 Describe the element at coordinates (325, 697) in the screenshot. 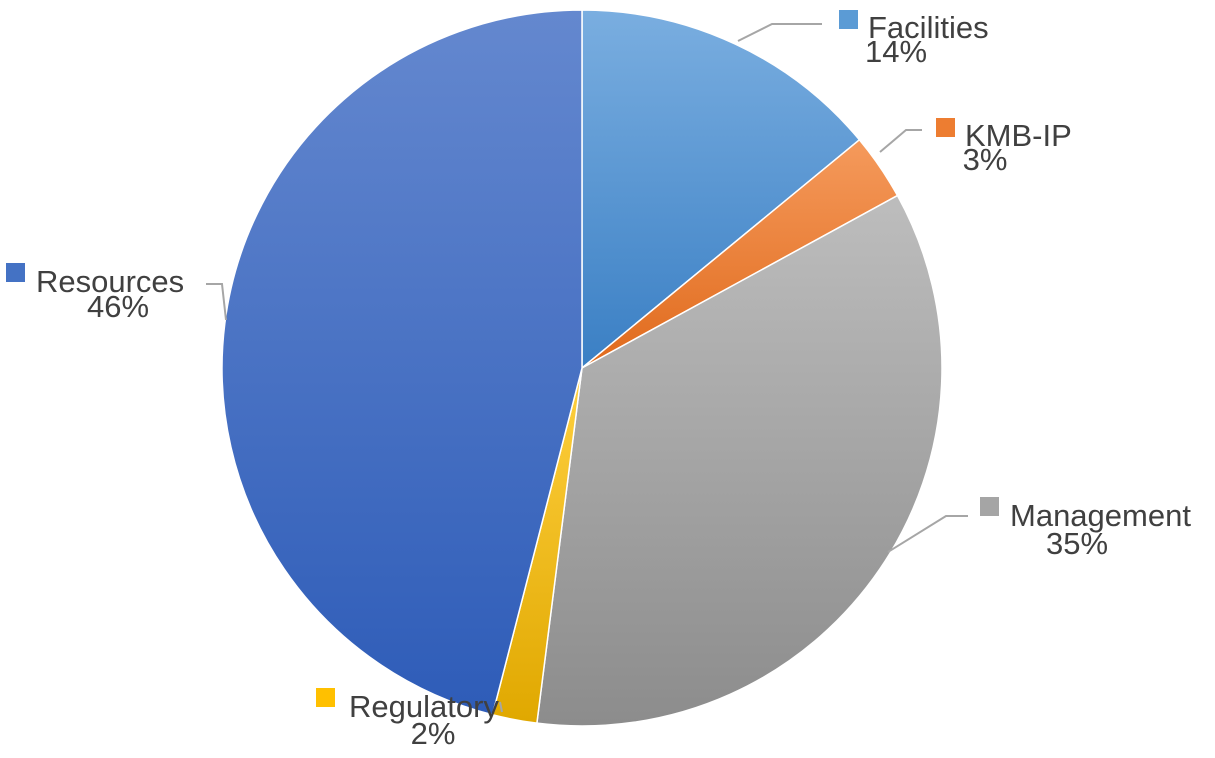

I see `label-swatch-regulatory` at that location.